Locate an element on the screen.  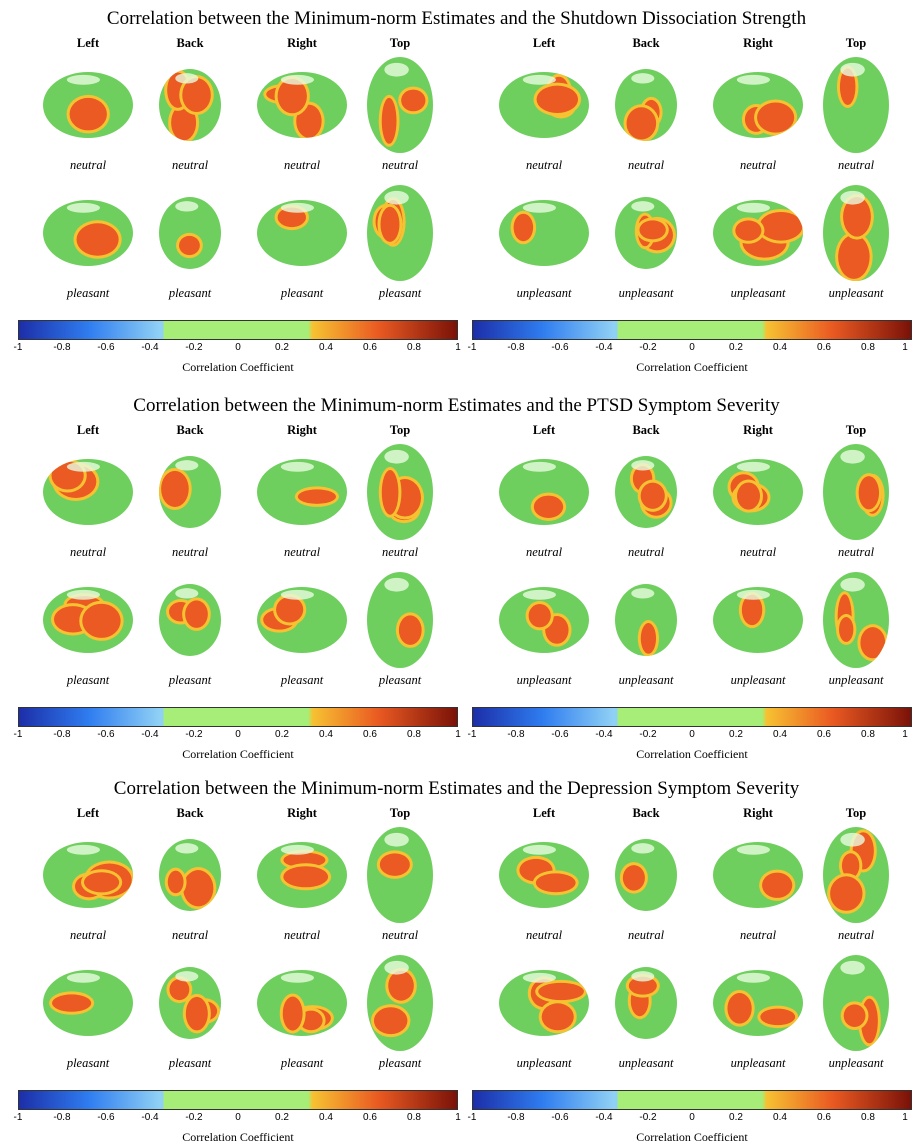
colorbar-label: Correlation Coefficient is located at coordinates (238, 367).